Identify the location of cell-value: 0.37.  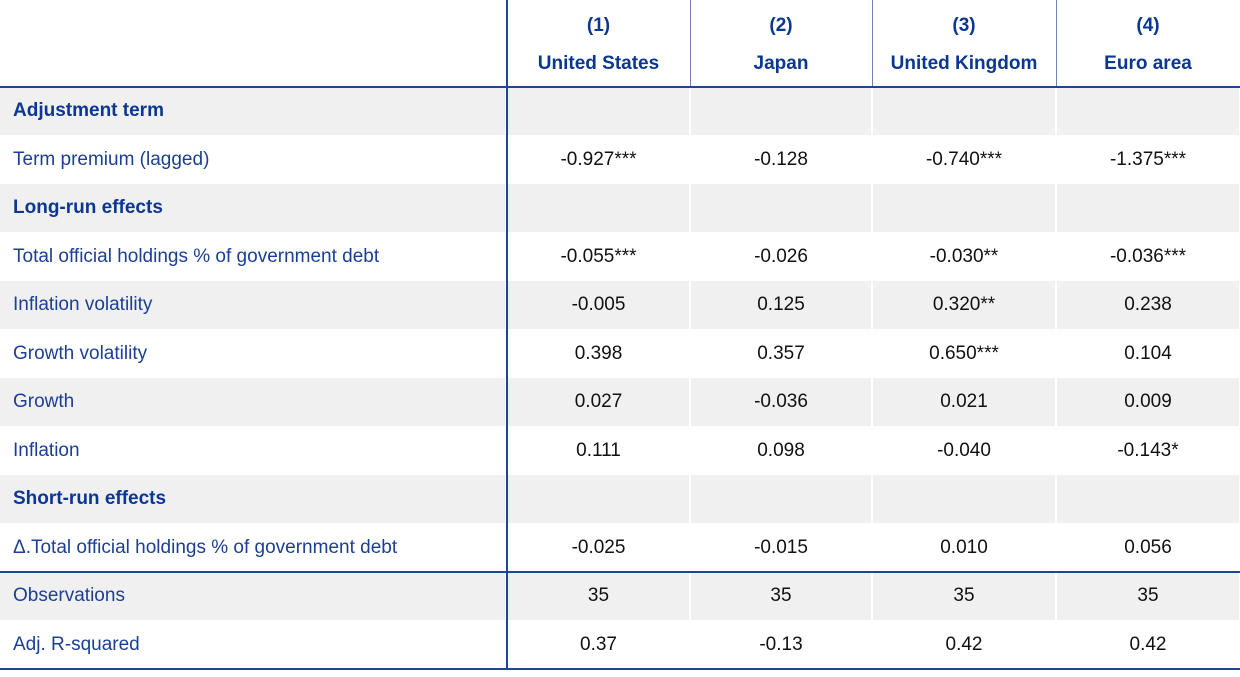
(598, 644).